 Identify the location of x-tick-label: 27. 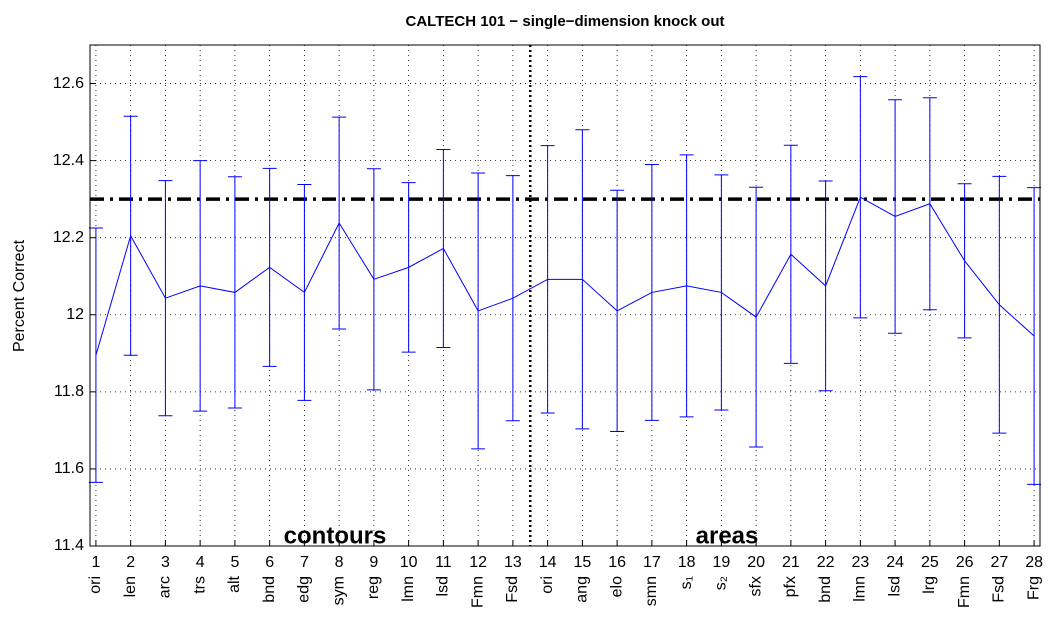
(999, 562).